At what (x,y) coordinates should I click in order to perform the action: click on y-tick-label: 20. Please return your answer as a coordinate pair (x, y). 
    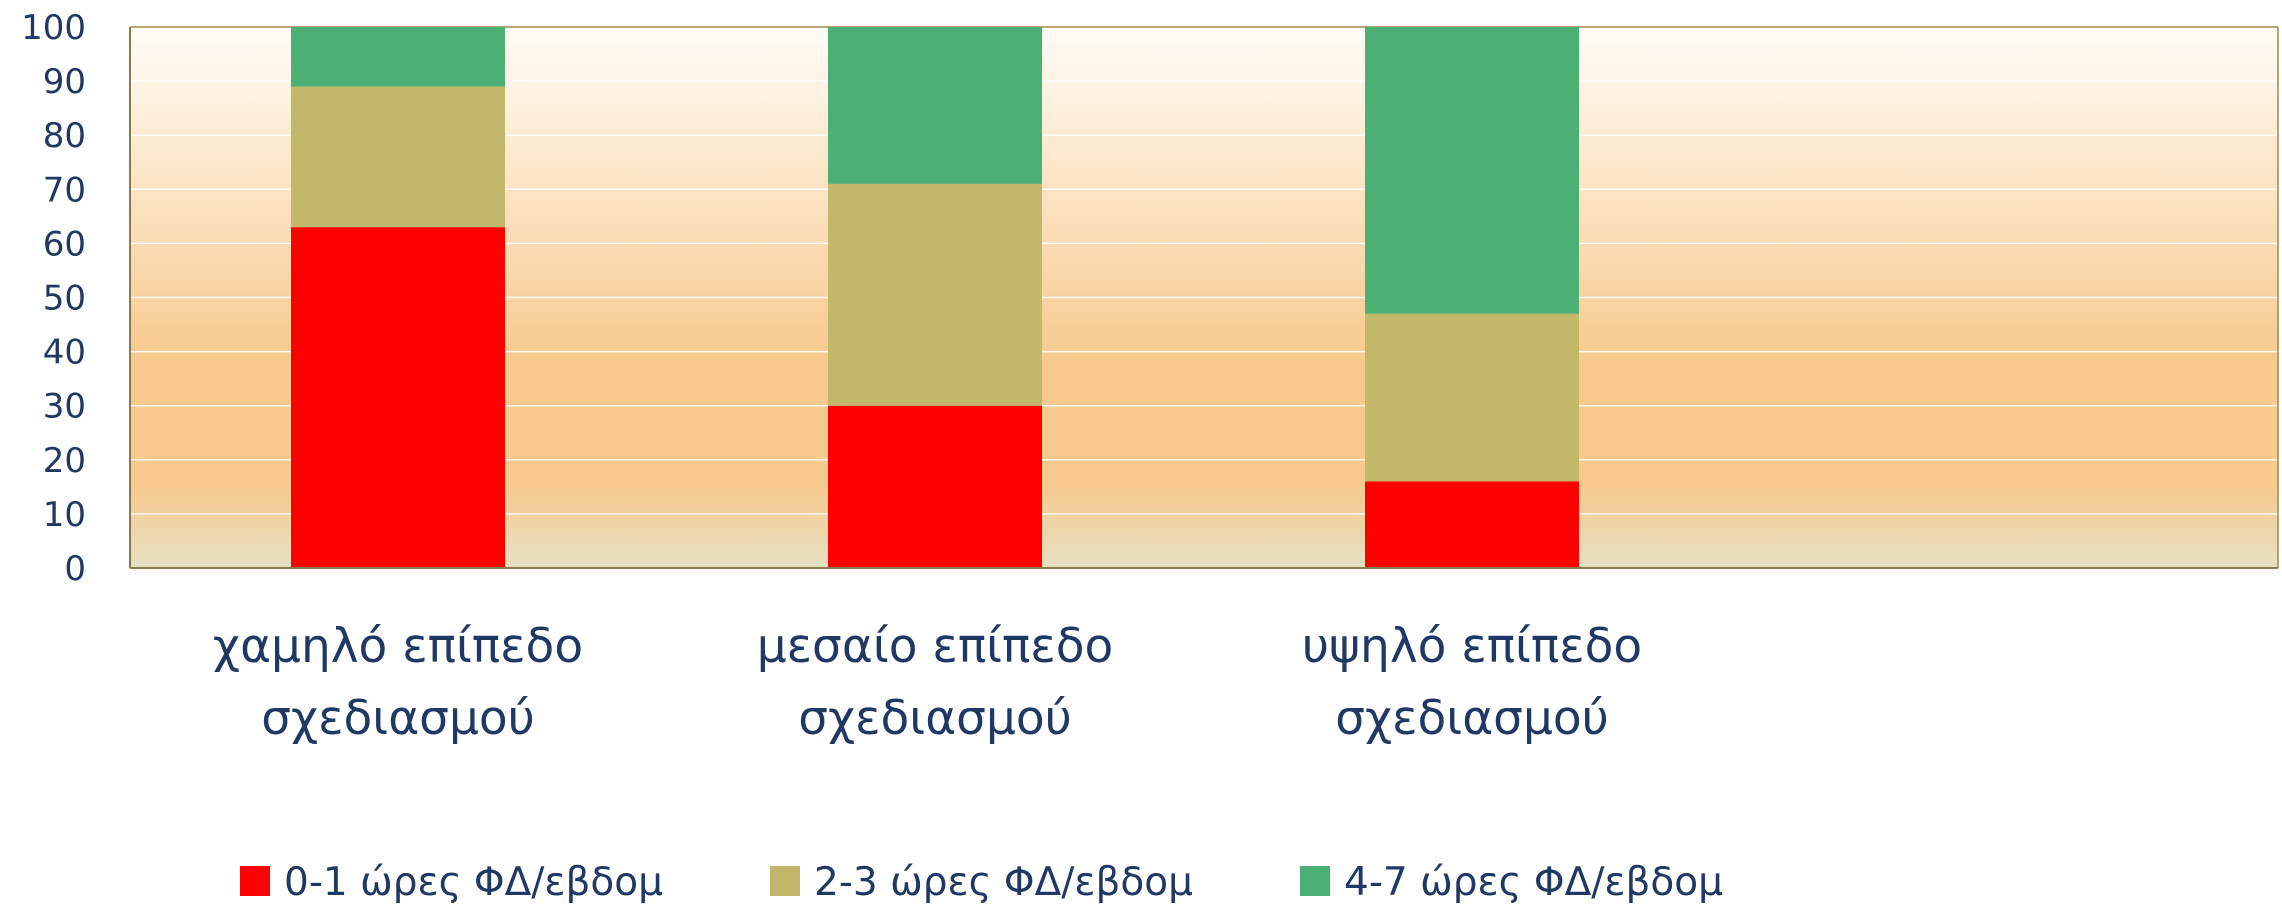
    Looking at the image, I should click on (64, 461).